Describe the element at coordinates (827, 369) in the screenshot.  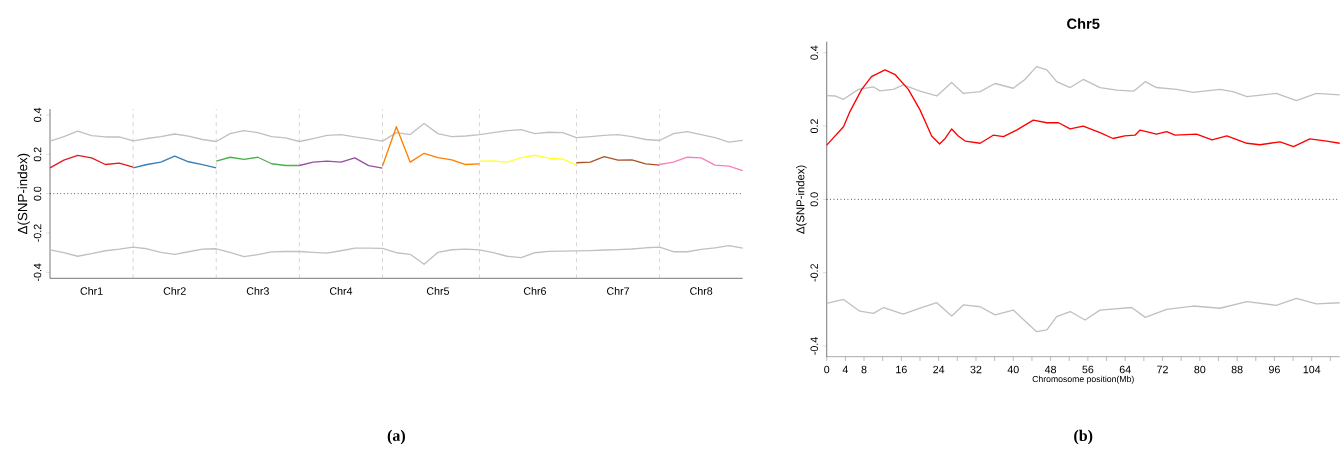
I see `x-tick-label: 0` at that location.